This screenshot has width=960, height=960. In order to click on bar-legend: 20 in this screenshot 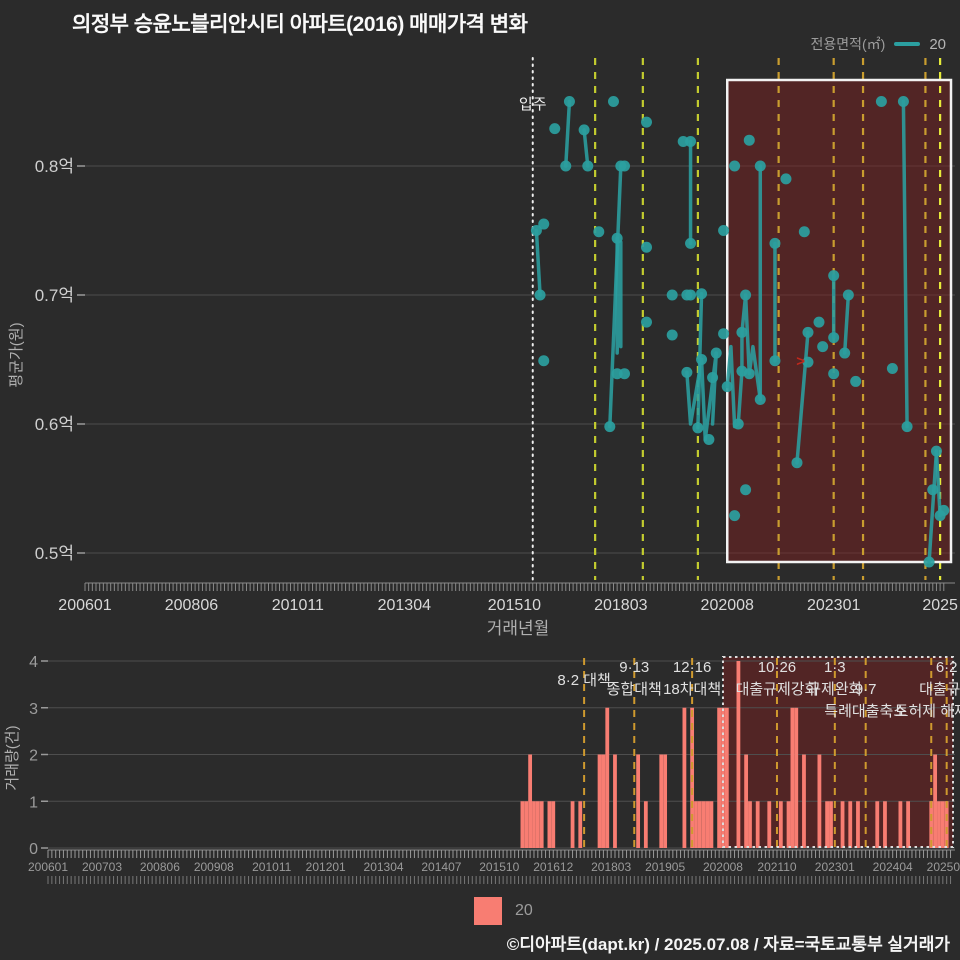, I will do `click(503, 911)`.